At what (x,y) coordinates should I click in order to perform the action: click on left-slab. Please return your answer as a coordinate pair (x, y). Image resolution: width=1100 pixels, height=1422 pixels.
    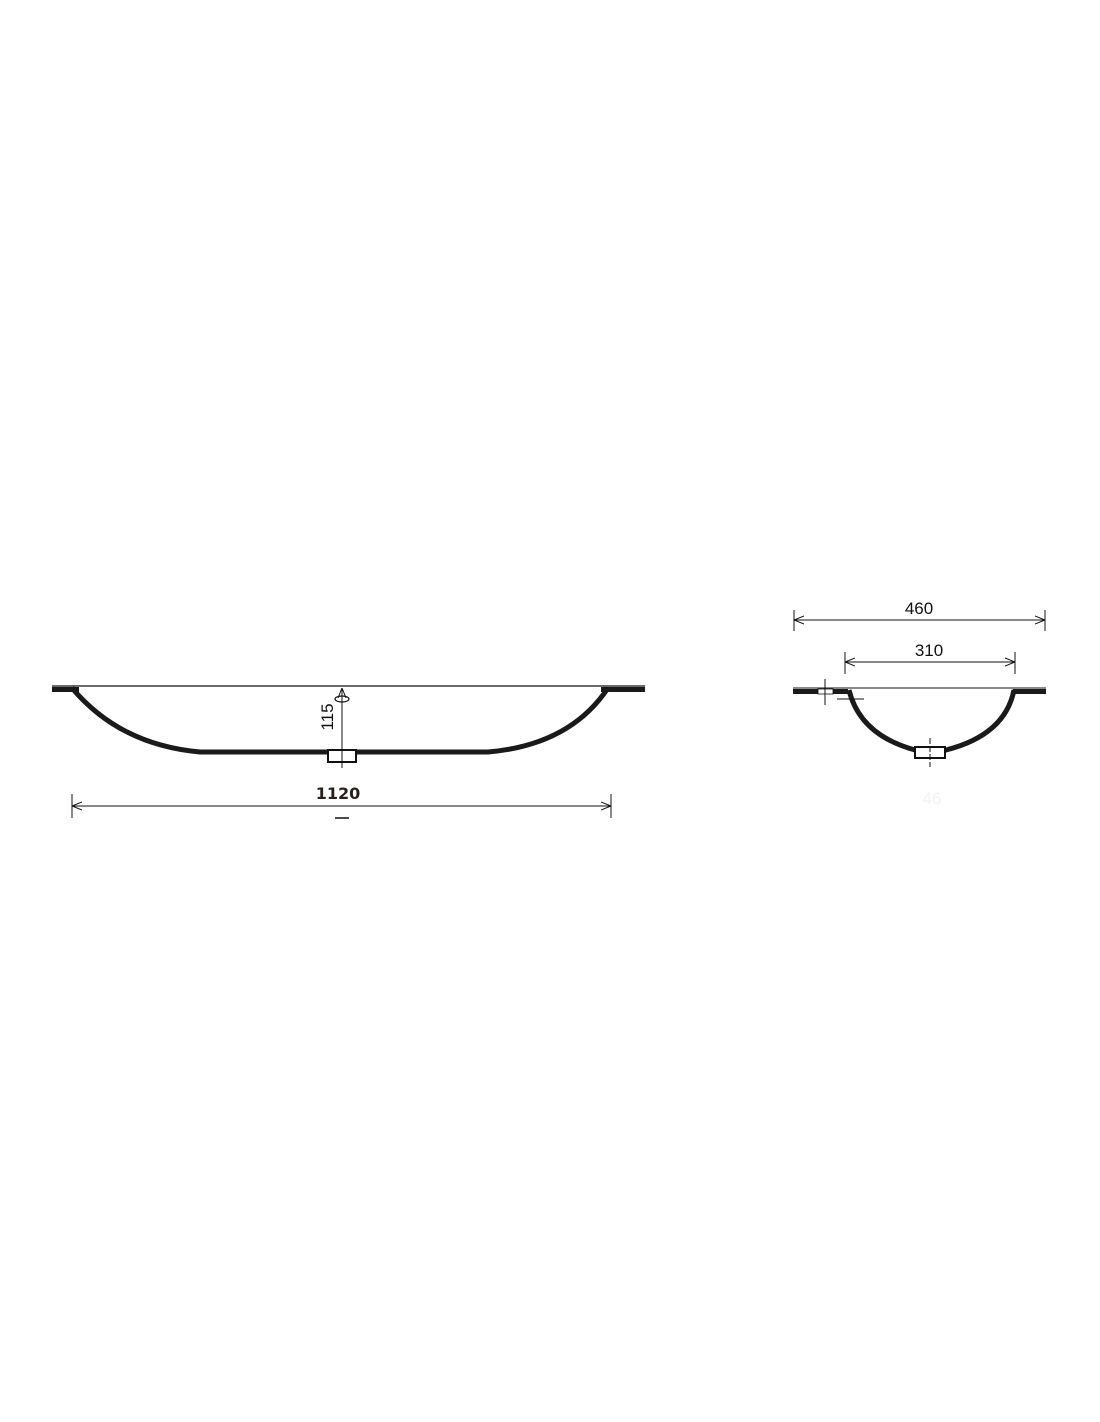
    Looking at the image, I should click on (65, 689).